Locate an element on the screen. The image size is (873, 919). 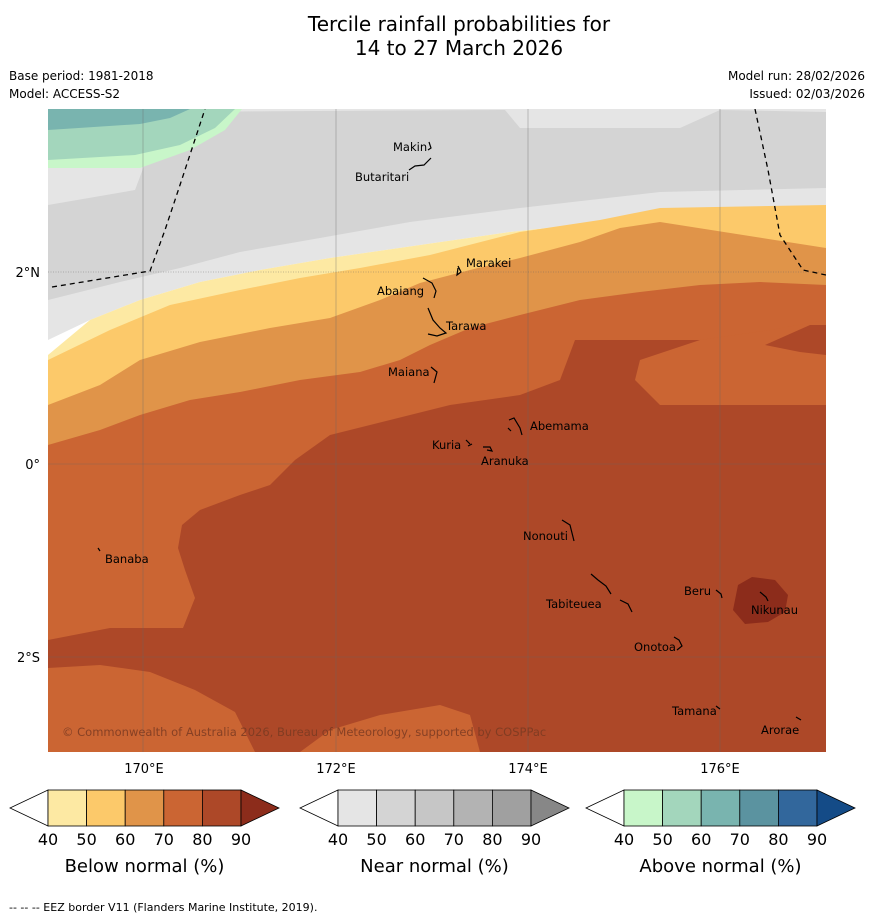
below-colorbar-tick-label: 80 is located at coordinates (202, 839).